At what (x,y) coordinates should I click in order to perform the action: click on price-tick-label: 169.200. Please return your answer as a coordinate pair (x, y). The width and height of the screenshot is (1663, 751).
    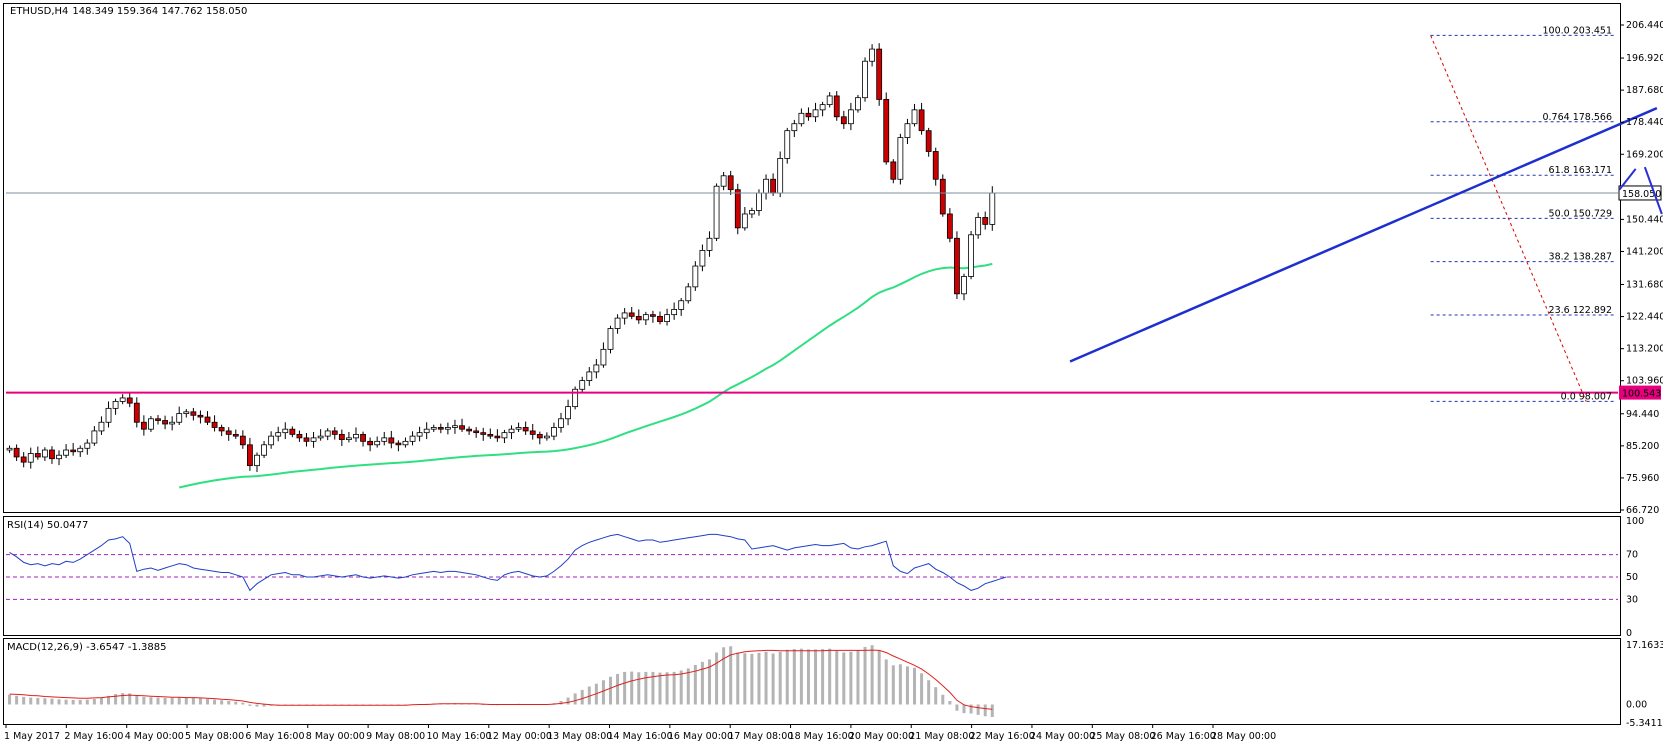
    Looking at the image, I should click on (1644, 154).